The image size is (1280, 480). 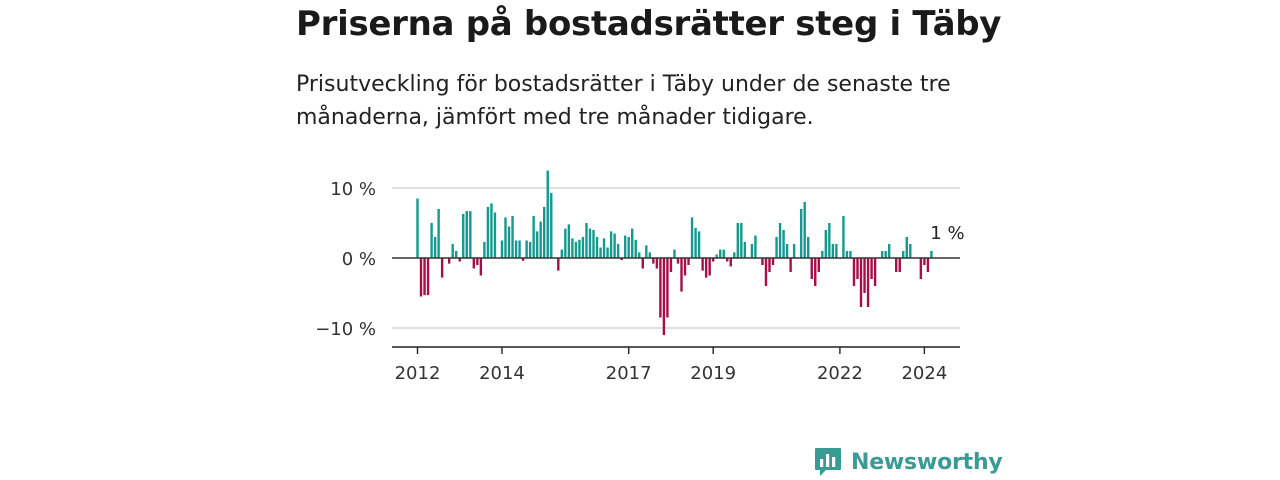 I want to click on chart-title: Priserna på bostadsrätter steg i Täby, so click(x=649, y=24).